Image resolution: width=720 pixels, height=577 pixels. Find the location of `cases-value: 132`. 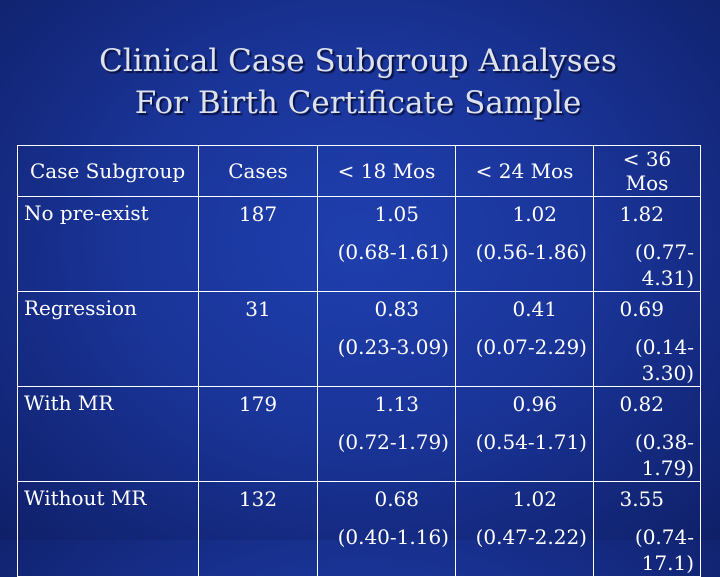

cases-value: 132 is located at coordinates (258, 499).